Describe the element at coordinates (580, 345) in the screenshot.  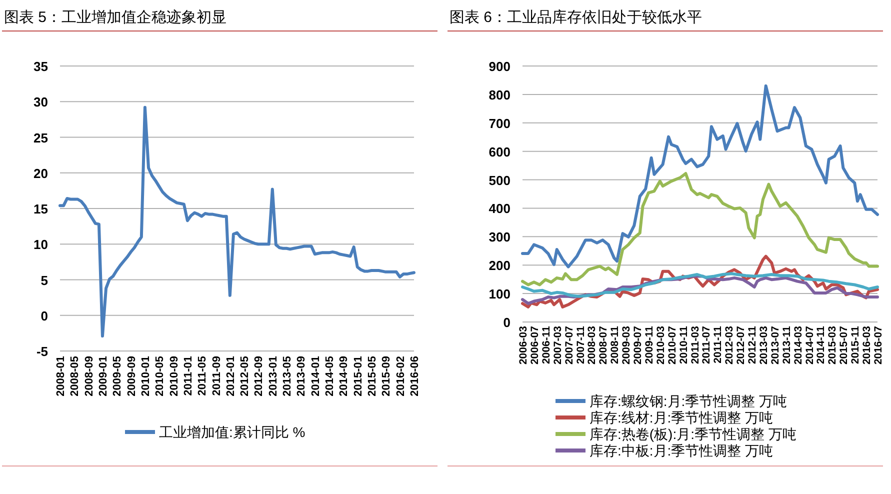
I see `x-tick-label: 2007-11` at that location.